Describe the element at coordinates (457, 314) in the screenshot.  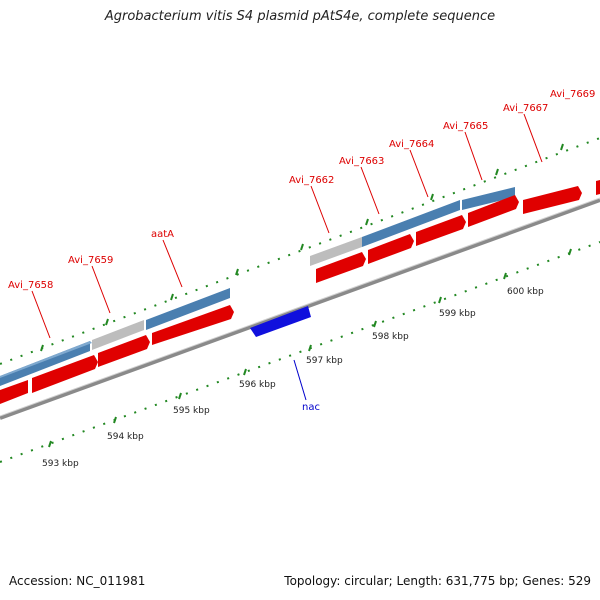
I see `tick-label: 599 kbp` at that location.